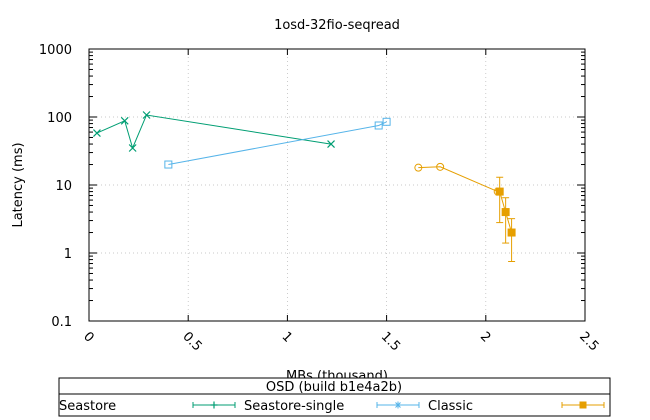 This screenshot has width=650, height=420. Describe the element at coordinates (59, 118) in the screenshot. I see `y-tick-label: 100` at that location.